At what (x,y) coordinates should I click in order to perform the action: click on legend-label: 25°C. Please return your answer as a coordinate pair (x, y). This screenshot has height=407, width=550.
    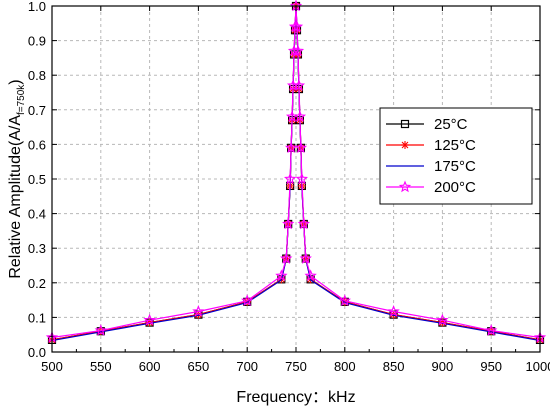
    Looking at the image, I should click on (451, 124).